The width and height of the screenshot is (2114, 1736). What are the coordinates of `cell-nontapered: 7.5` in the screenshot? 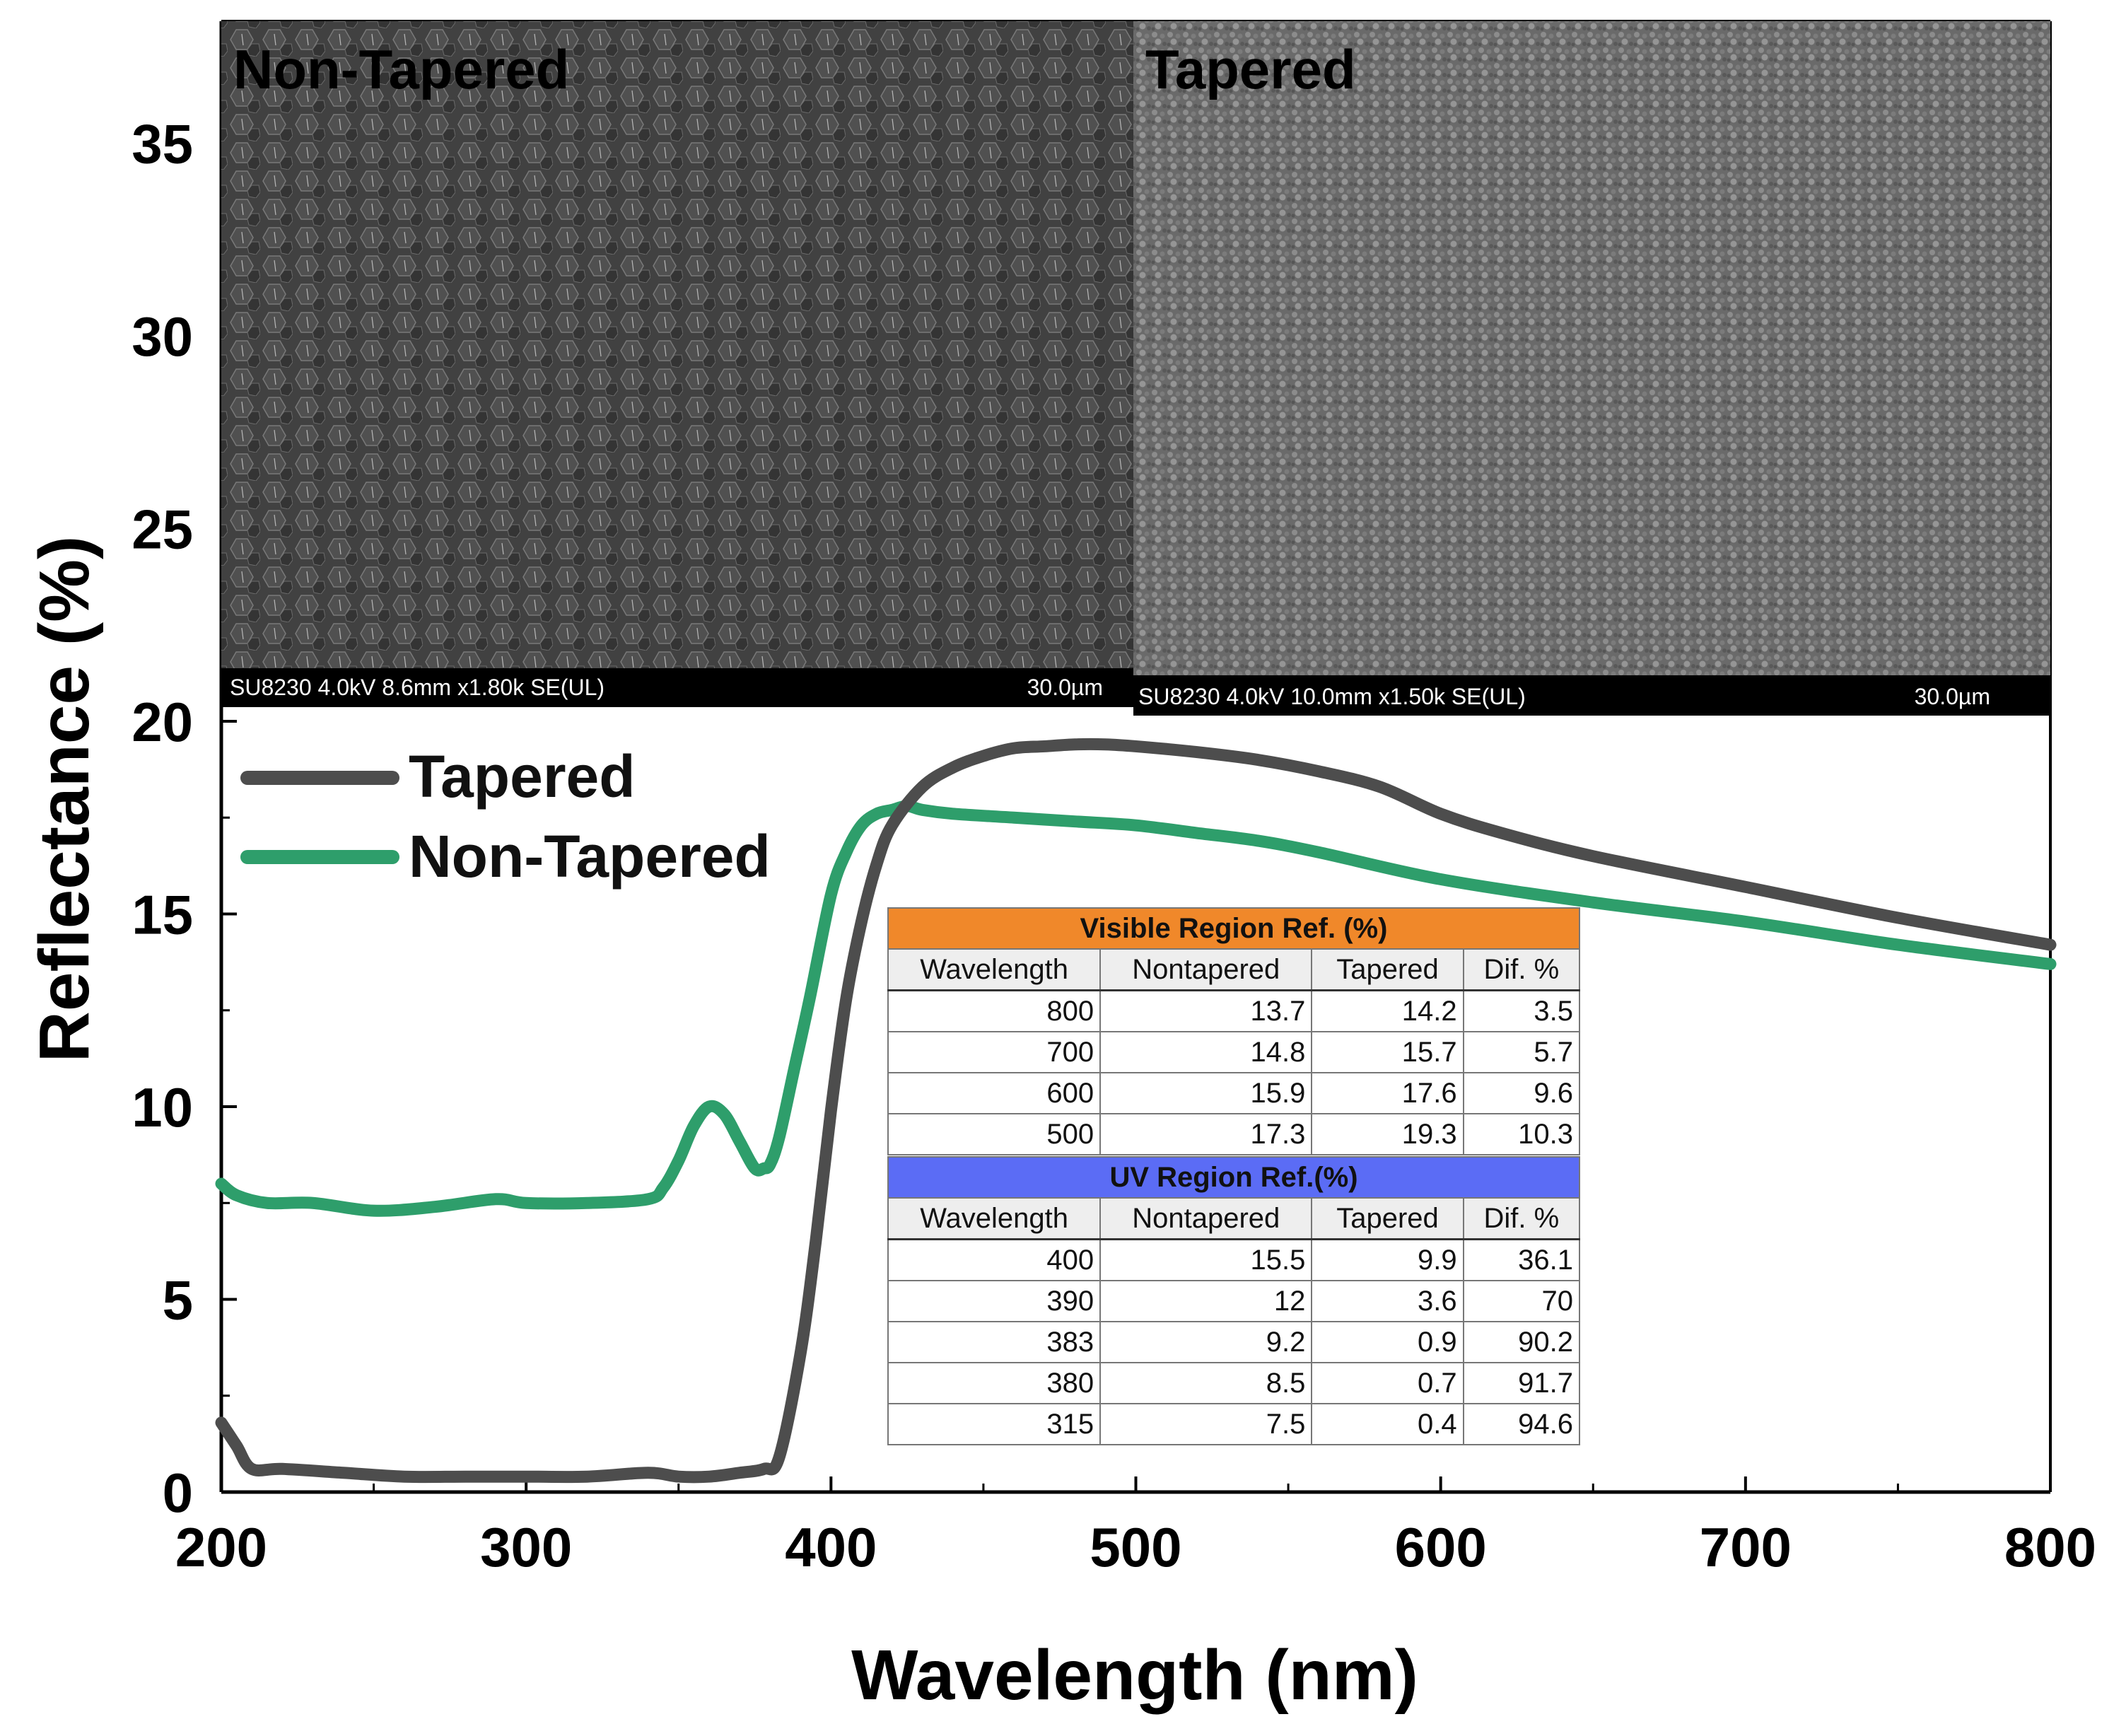 It's located at (1206, 1424).